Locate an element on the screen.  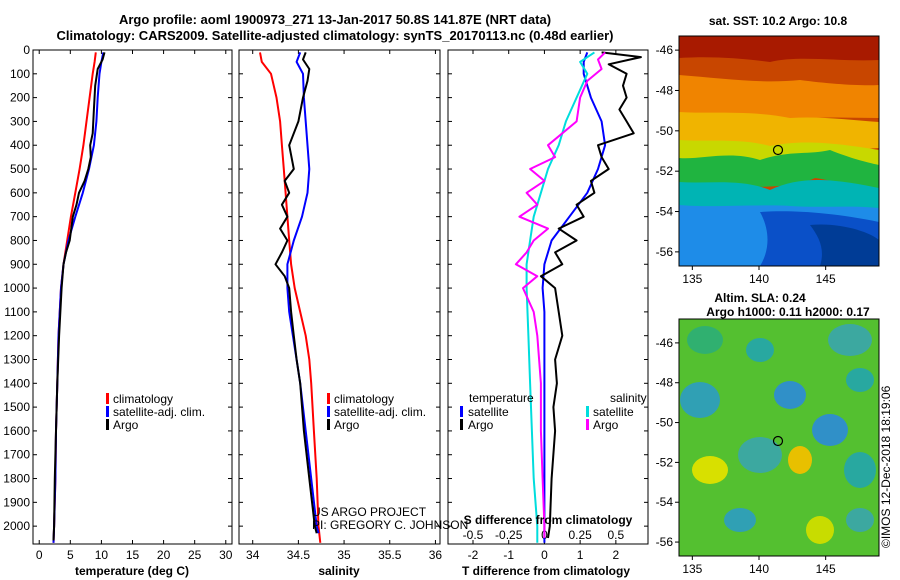
x-tick-label: 35 is located at coordinates (344, 555).